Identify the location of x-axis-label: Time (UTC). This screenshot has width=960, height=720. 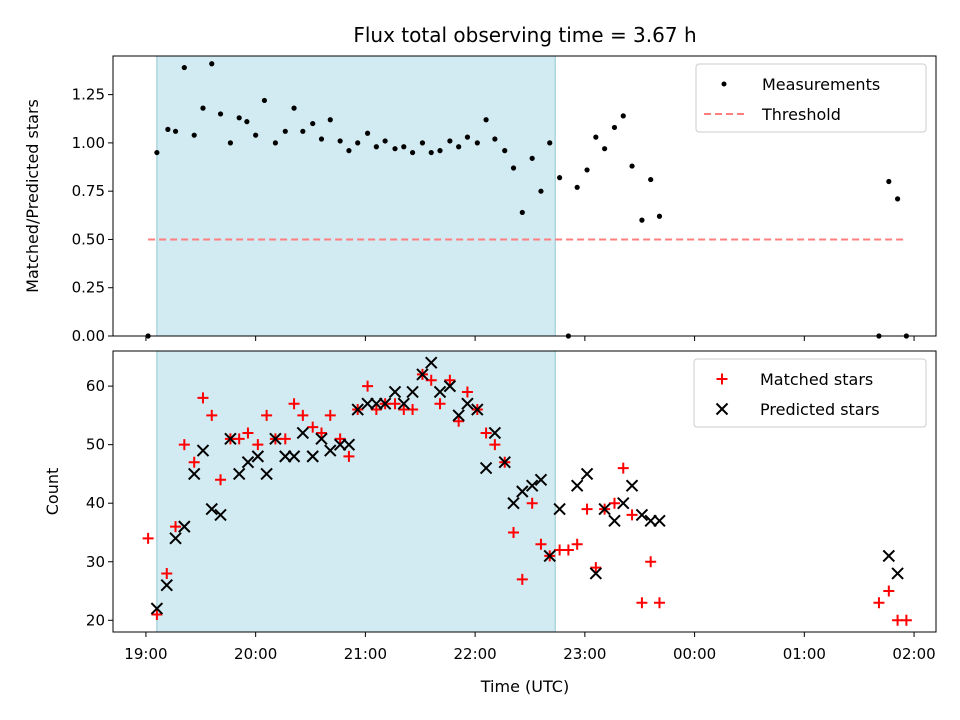
(524, 686).